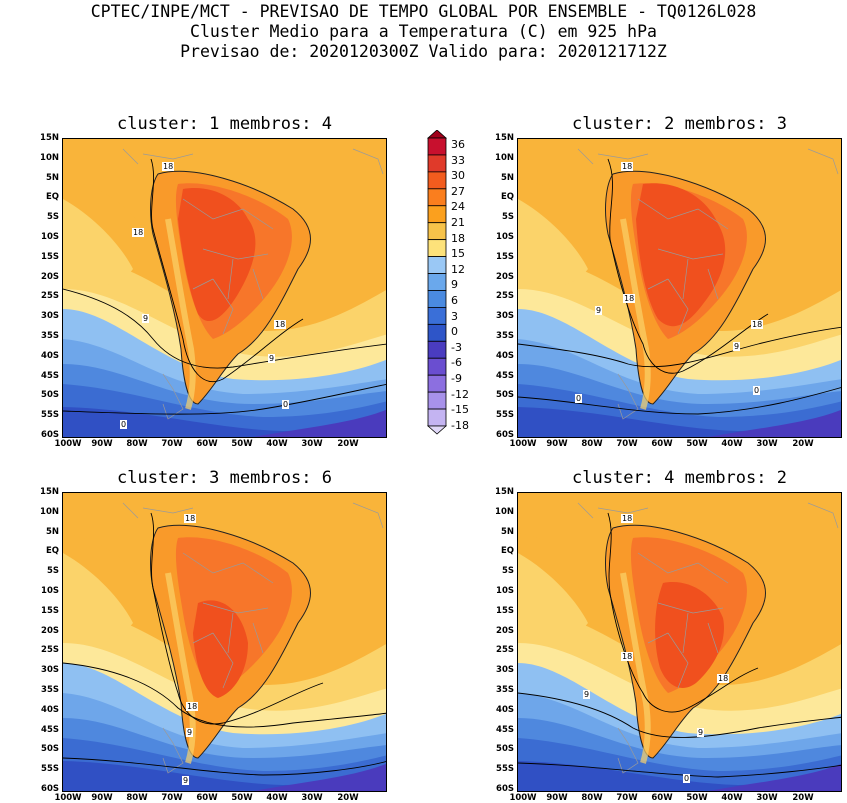  Describe the element at coordinates (454, 300) in the screenshot. I see `colorbar-label: 6` at that location.